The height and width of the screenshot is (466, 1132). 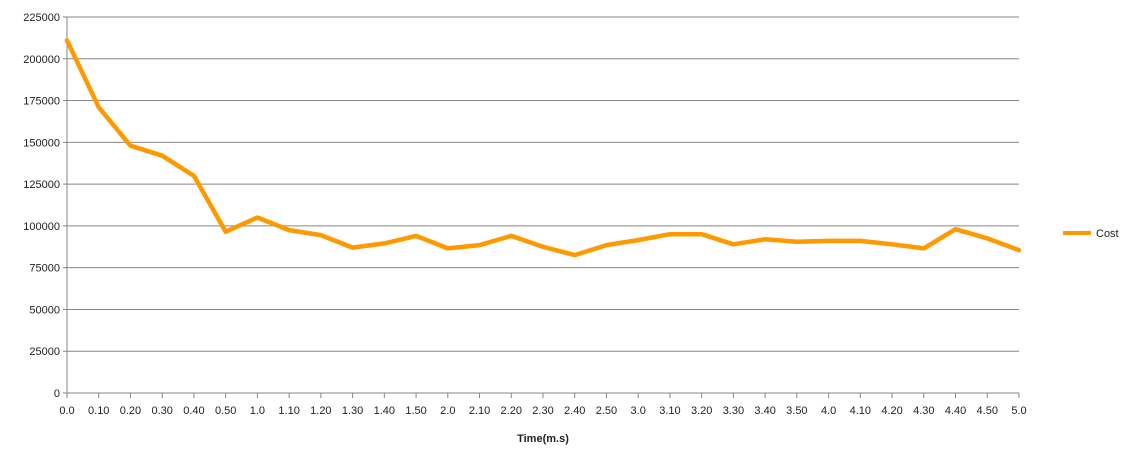 I want to click on y-tick-label: 100000, so click(x=41, y=227).